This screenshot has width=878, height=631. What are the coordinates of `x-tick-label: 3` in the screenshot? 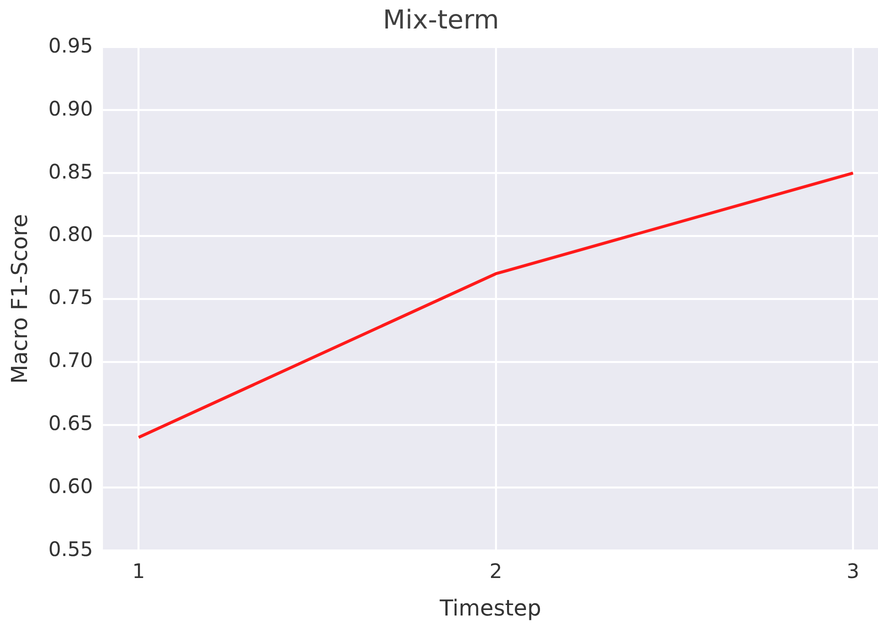 It's located at (853, 570).